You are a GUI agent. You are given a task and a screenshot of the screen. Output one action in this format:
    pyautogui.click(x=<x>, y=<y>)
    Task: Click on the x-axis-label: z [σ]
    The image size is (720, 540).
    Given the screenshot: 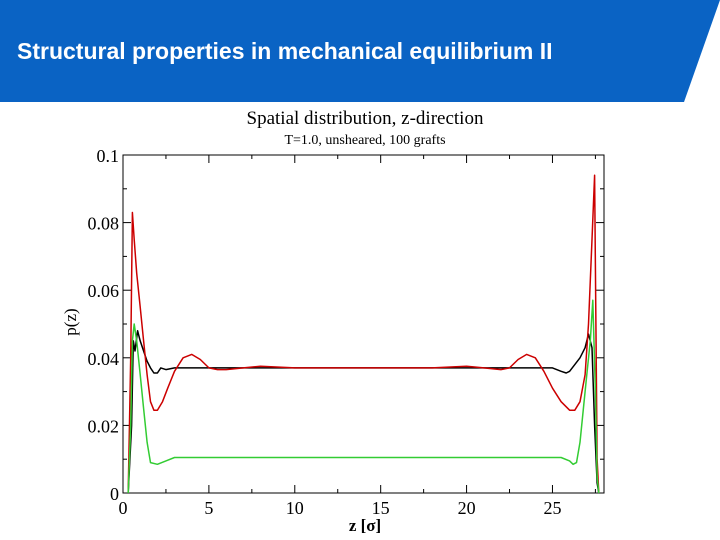 What is the action you would take?
    pyautogui.click(x=365, y=525)
    